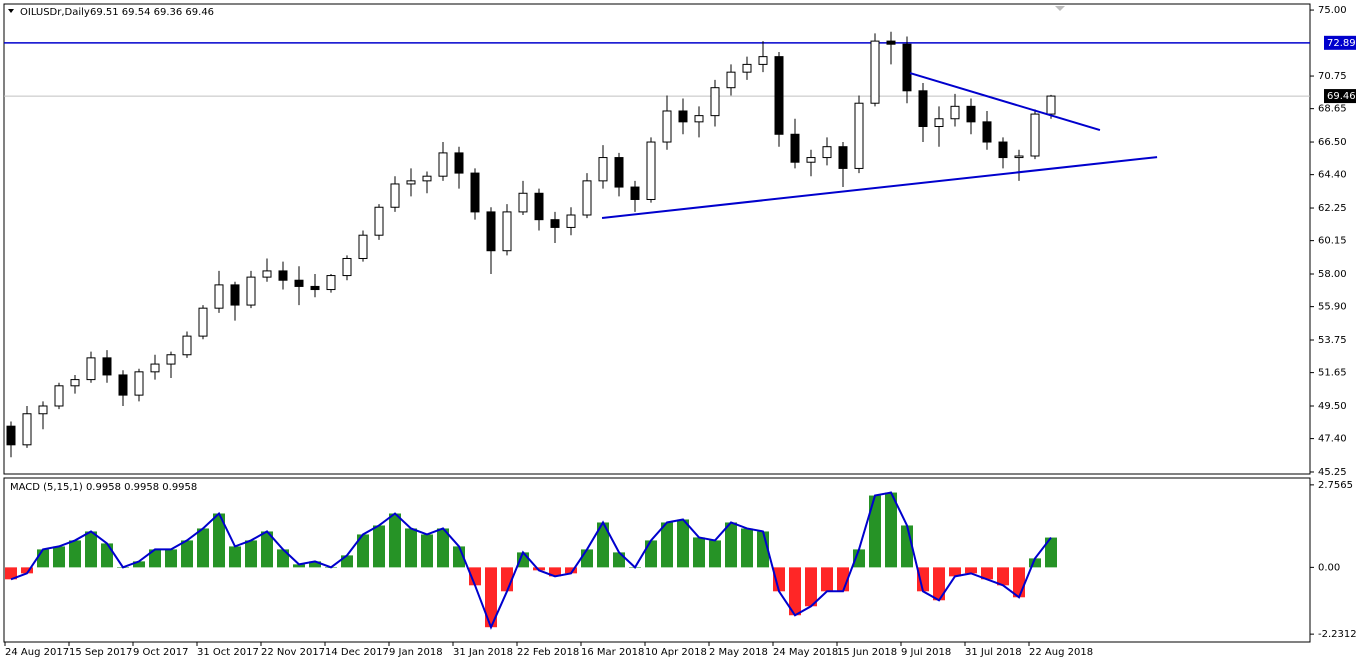 This screenshot has height=665, width=1366. I want to click on y-tick-label: 64.40, so click(1332, 175).